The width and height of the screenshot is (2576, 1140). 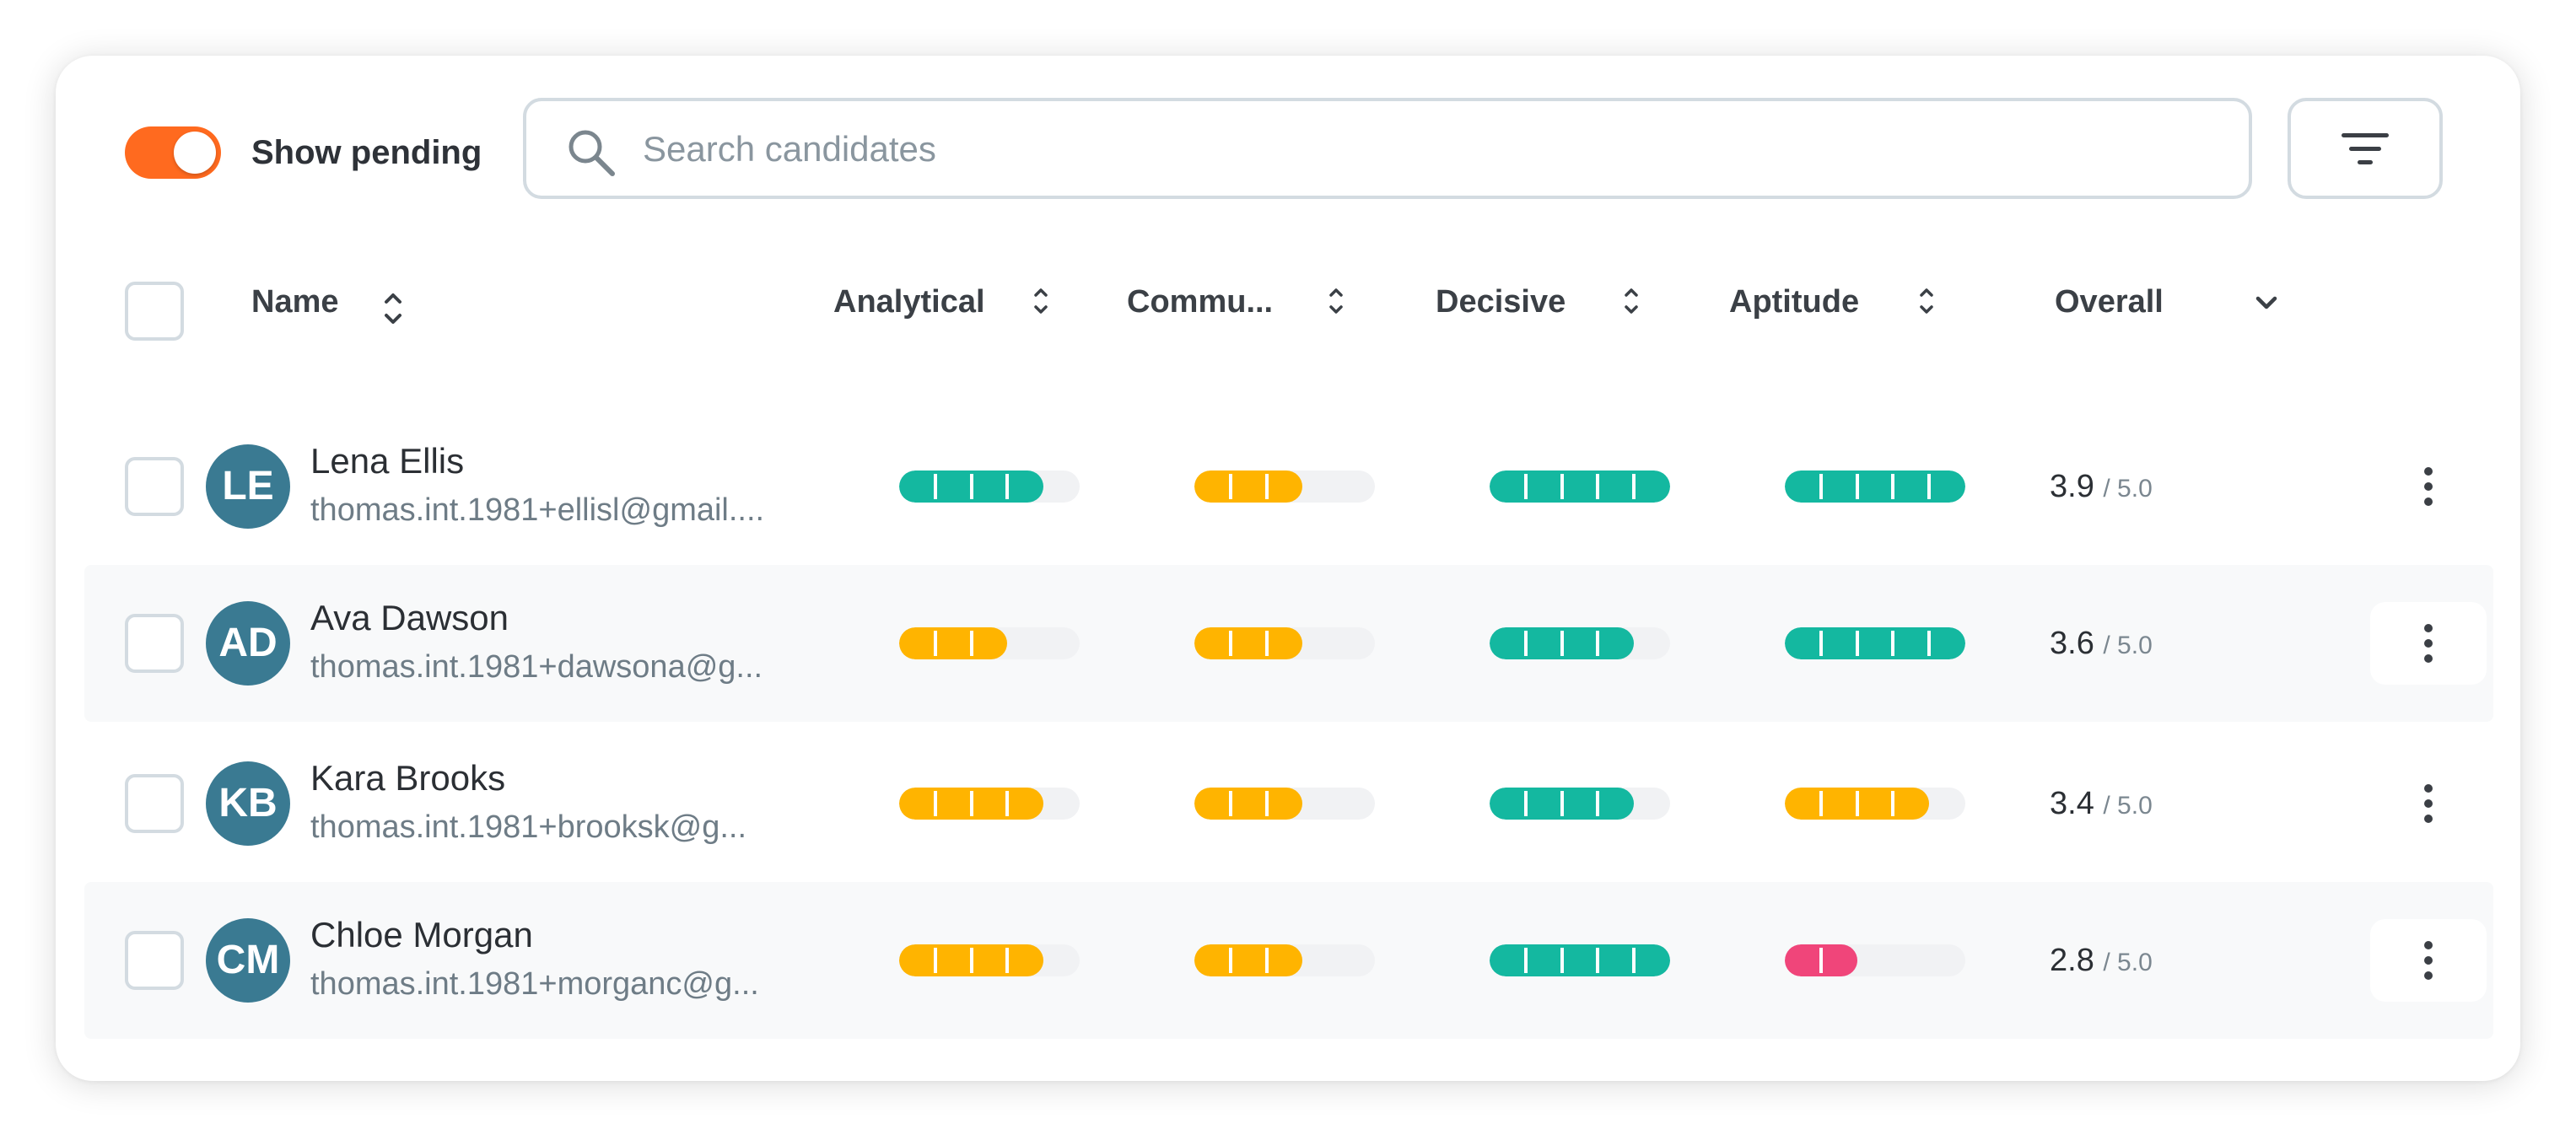 What do you see at coordinates (1423, 149) in the screenshot?
I see `search-input` at bounding box center [1423, 149].